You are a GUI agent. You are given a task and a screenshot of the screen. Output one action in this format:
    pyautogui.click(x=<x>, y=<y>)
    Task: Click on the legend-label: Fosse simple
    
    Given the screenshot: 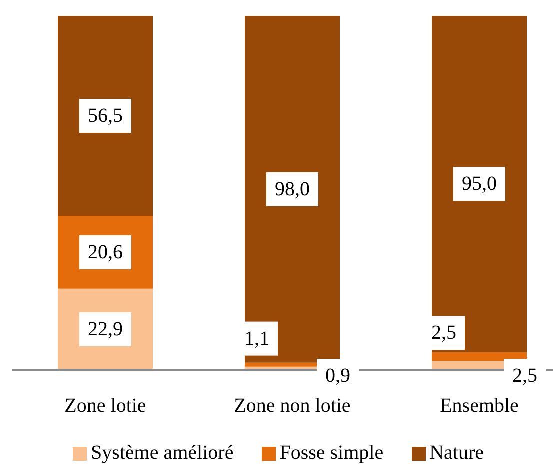 What is the action you would take?
    pyautogui.click(x=332, y=453)
    